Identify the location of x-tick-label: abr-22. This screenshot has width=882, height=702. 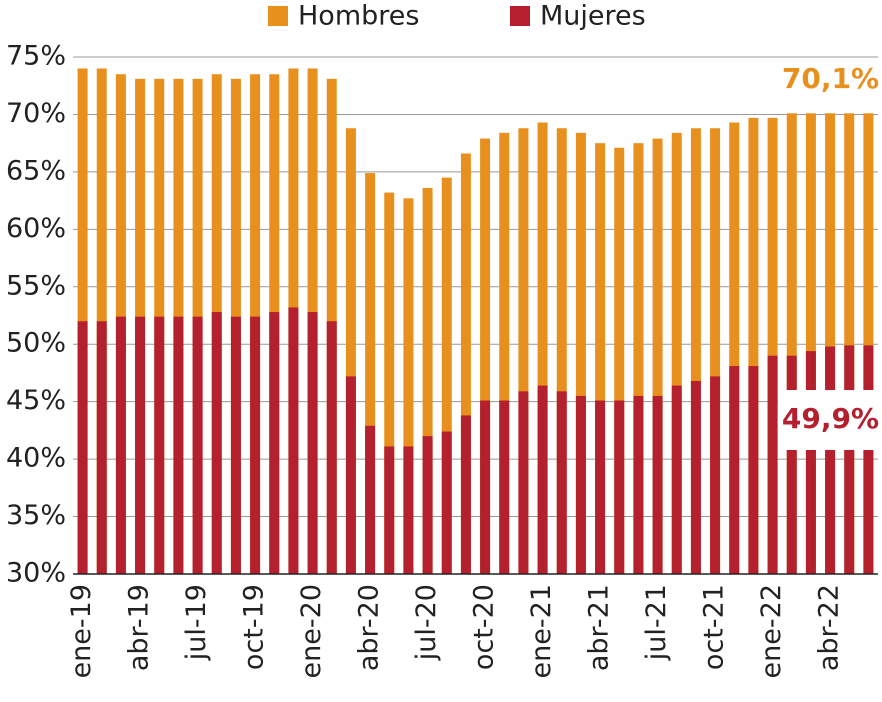
(829, 627).